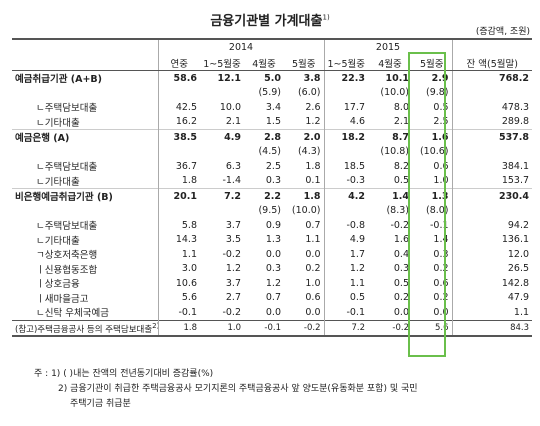  What do you see at coordinates (100, 404) in the screenshot?
I see `footnote-2-cont: 주택기금 취급분` at bounding box center [100, 404].